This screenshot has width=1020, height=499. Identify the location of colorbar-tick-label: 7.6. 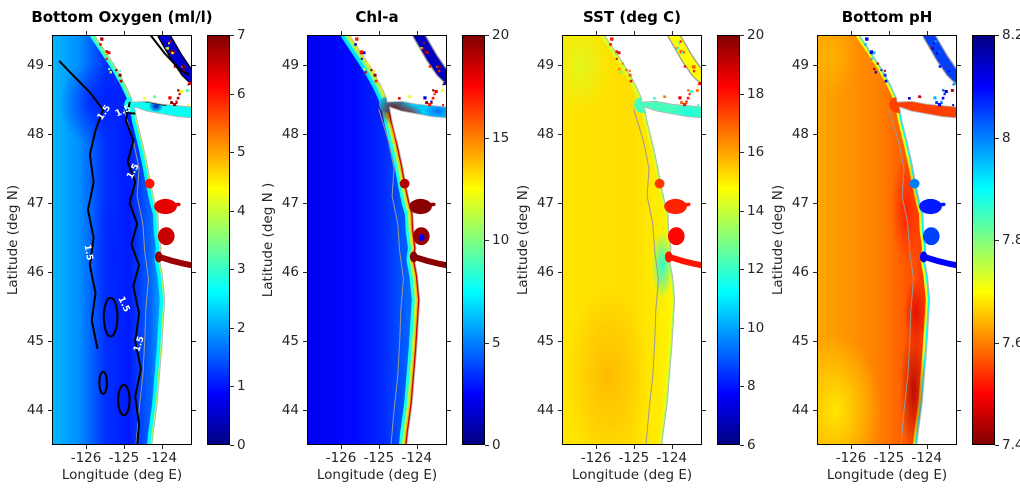
(1011, 342).